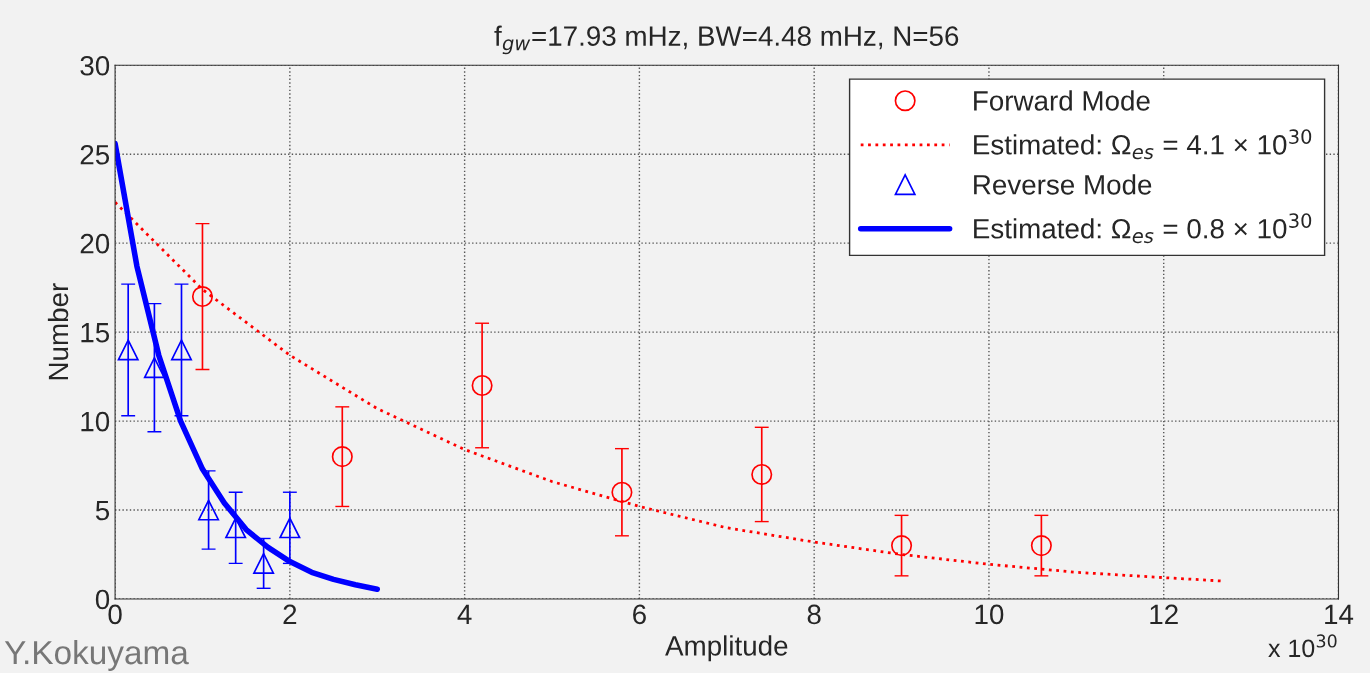 The width and height of the screenshot is (1370, 673). Describe the element at coordinates (639, 614) in the screenshot. I see `x-tick-label: 6` at that location.